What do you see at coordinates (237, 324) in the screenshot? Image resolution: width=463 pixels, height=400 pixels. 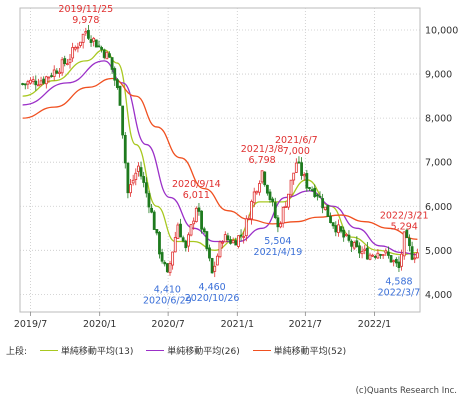 I see `x-tick-label: 2021/1` at bounding box center [237, 324].